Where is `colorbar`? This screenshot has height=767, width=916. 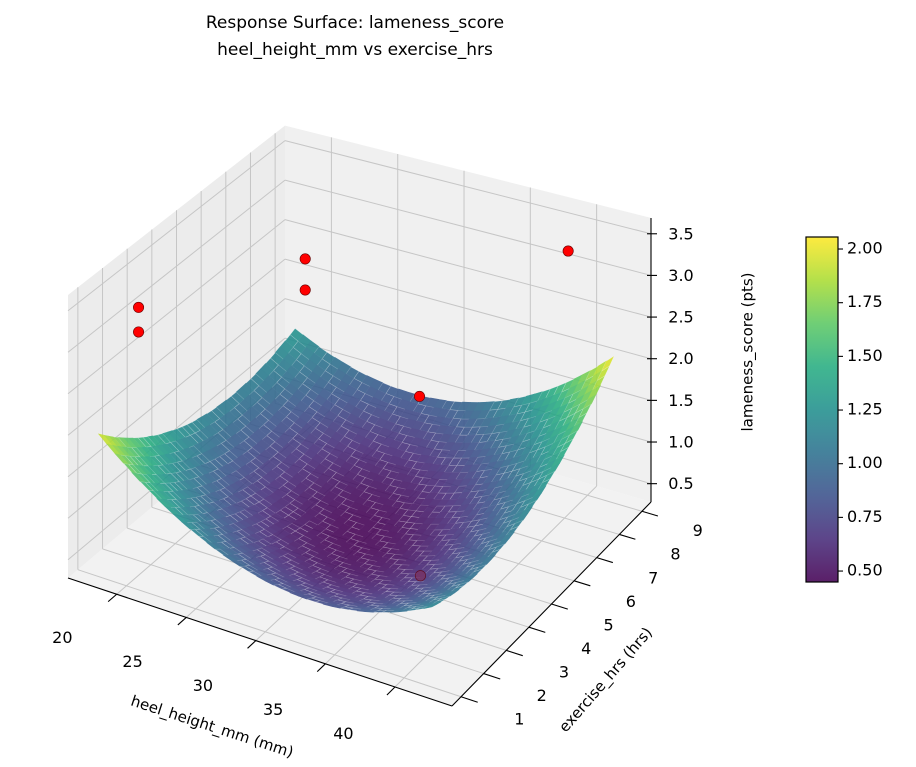
colorbar is located at coordinates (822, 409).